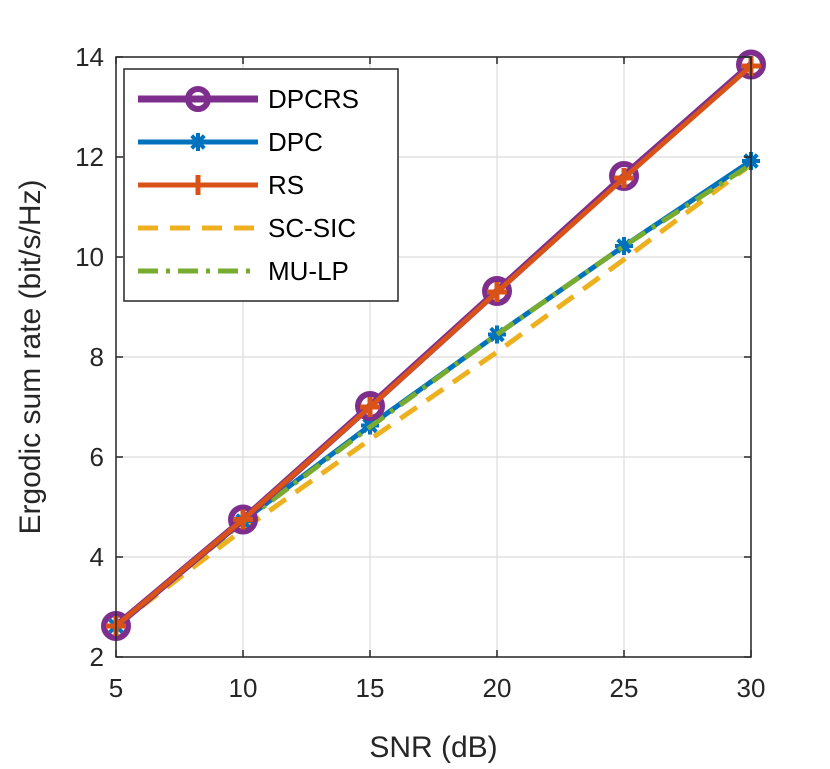 The height and width of the screenshot is (769, 830). Describe the element at coordinates (97, 457) in the screenshot. I see `y-tick-label: 6` at that location.